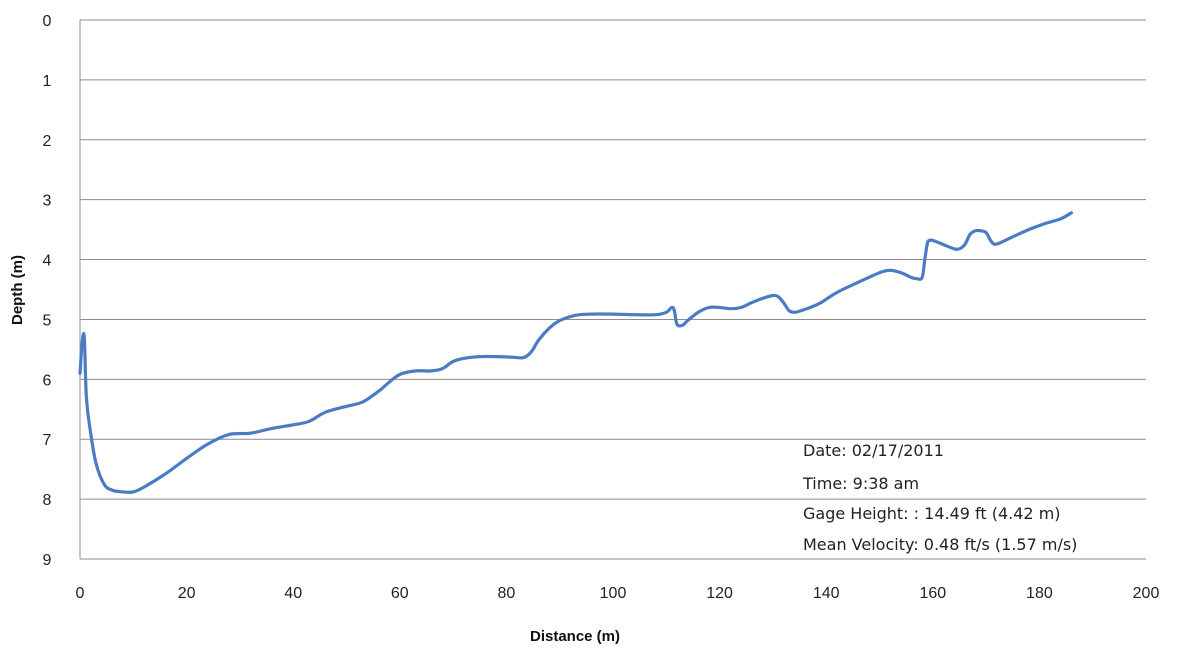 The width and height of the screenshot is (1177, 649). What do you see at coordinates (47, 81) in the screenshot?
I see `y-tick-label-1: 1` at bounding box center [47, 81].